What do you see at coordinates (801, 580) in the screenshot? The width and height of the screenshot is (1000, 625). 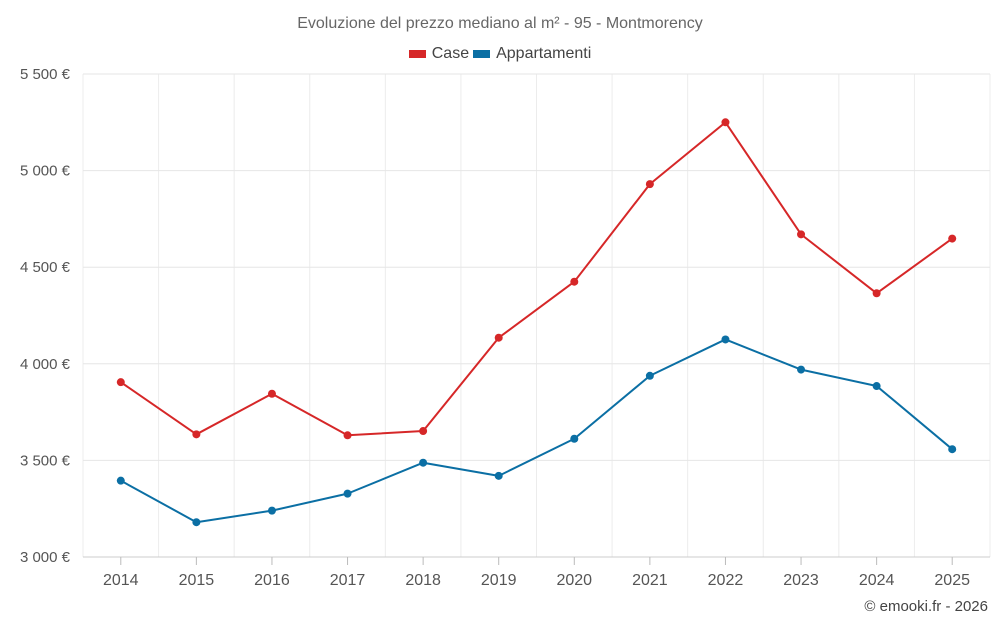 I see `x-tick-label: 2023` at bounding box center [801, 580].